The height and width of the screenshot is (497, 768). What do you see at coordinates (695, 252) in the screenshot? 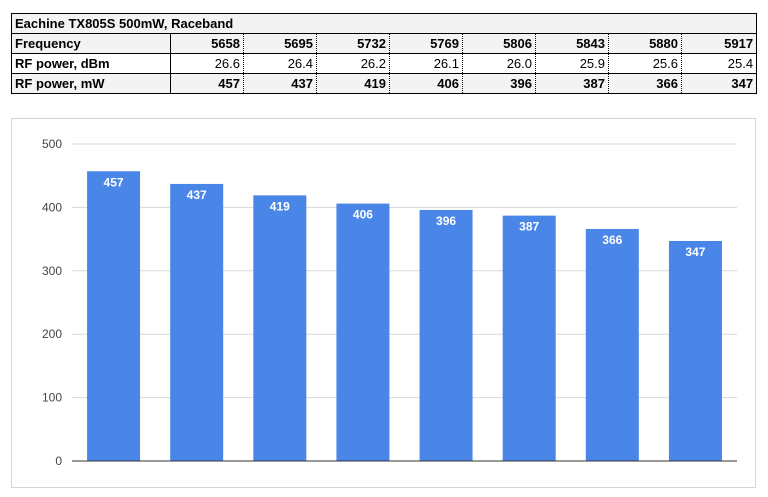
I see `bar-data-label: 347` at bounding box center [695, 252].